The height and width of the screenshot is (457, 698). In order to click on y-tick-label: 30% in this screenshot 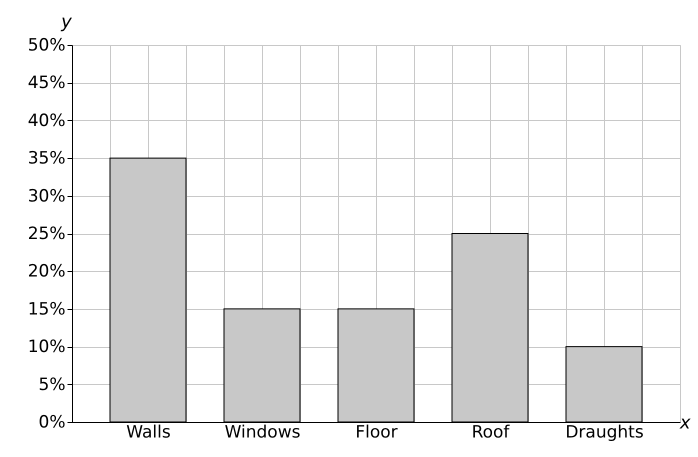, I will do `click(47, 196)`.